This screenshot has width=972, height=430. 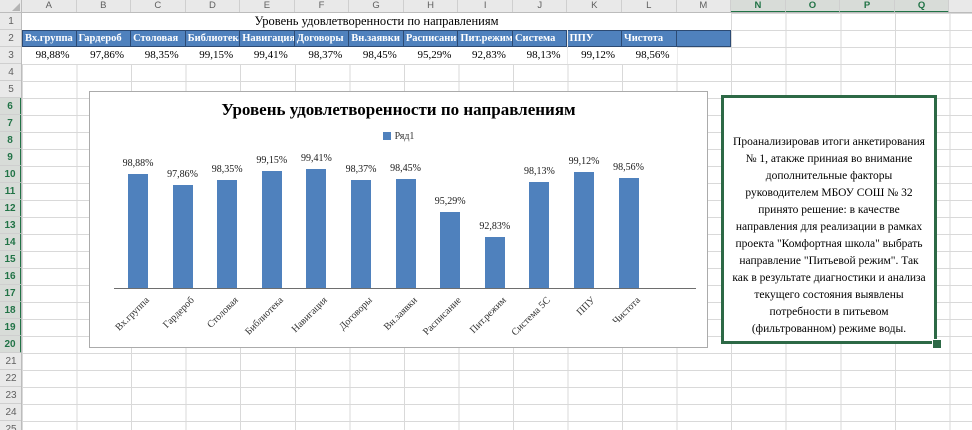 What do you see at coordinates (10, 293) in the screenshot?
I see `row-header-17: 17` at bounding box center [10, 293].